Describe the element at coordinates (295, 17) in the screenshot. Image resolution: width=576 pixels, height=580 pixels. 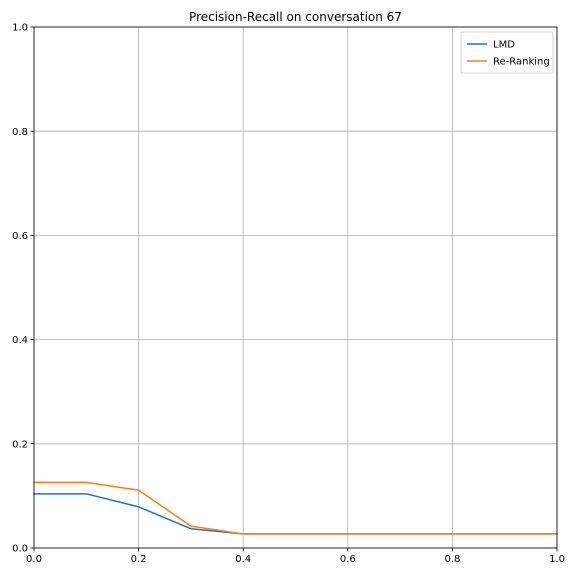
I see `chart-title: Precision-Recall on conversation 67` at that location.